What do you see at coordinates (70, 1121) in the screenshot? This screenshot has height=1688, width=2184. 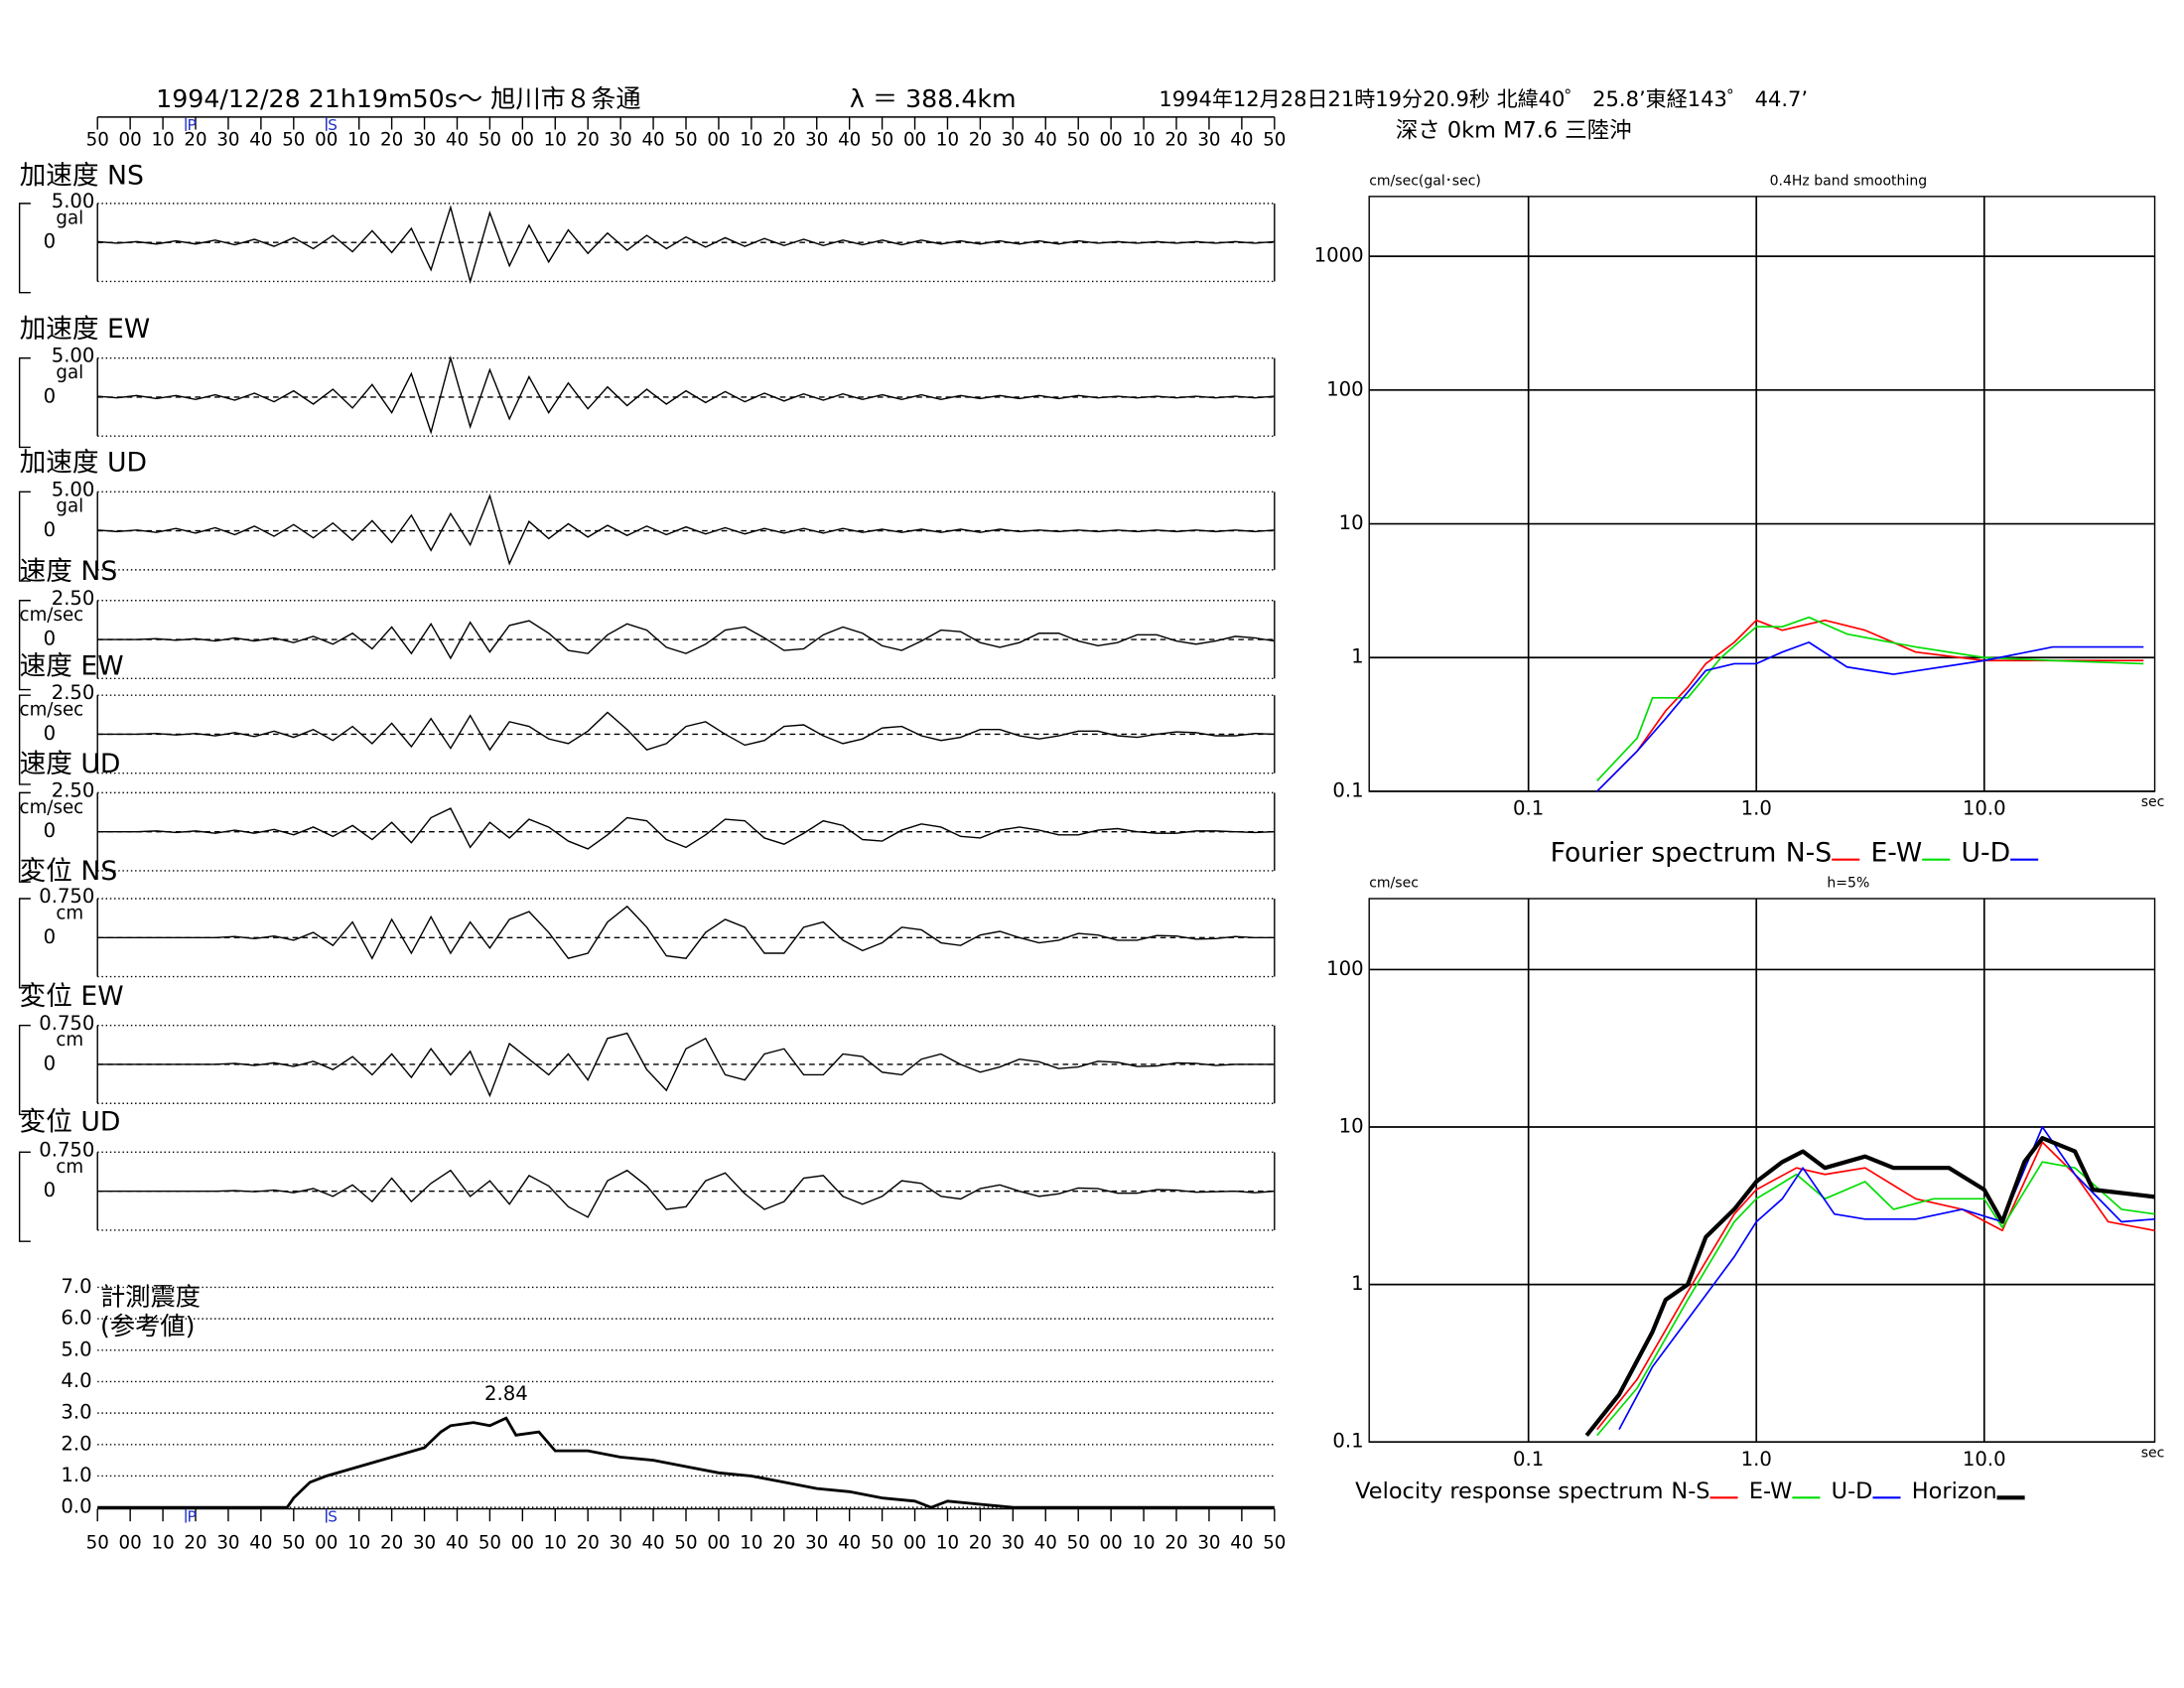 I see `trace-title: 変位 UD` at bounding box center [70, 1121].